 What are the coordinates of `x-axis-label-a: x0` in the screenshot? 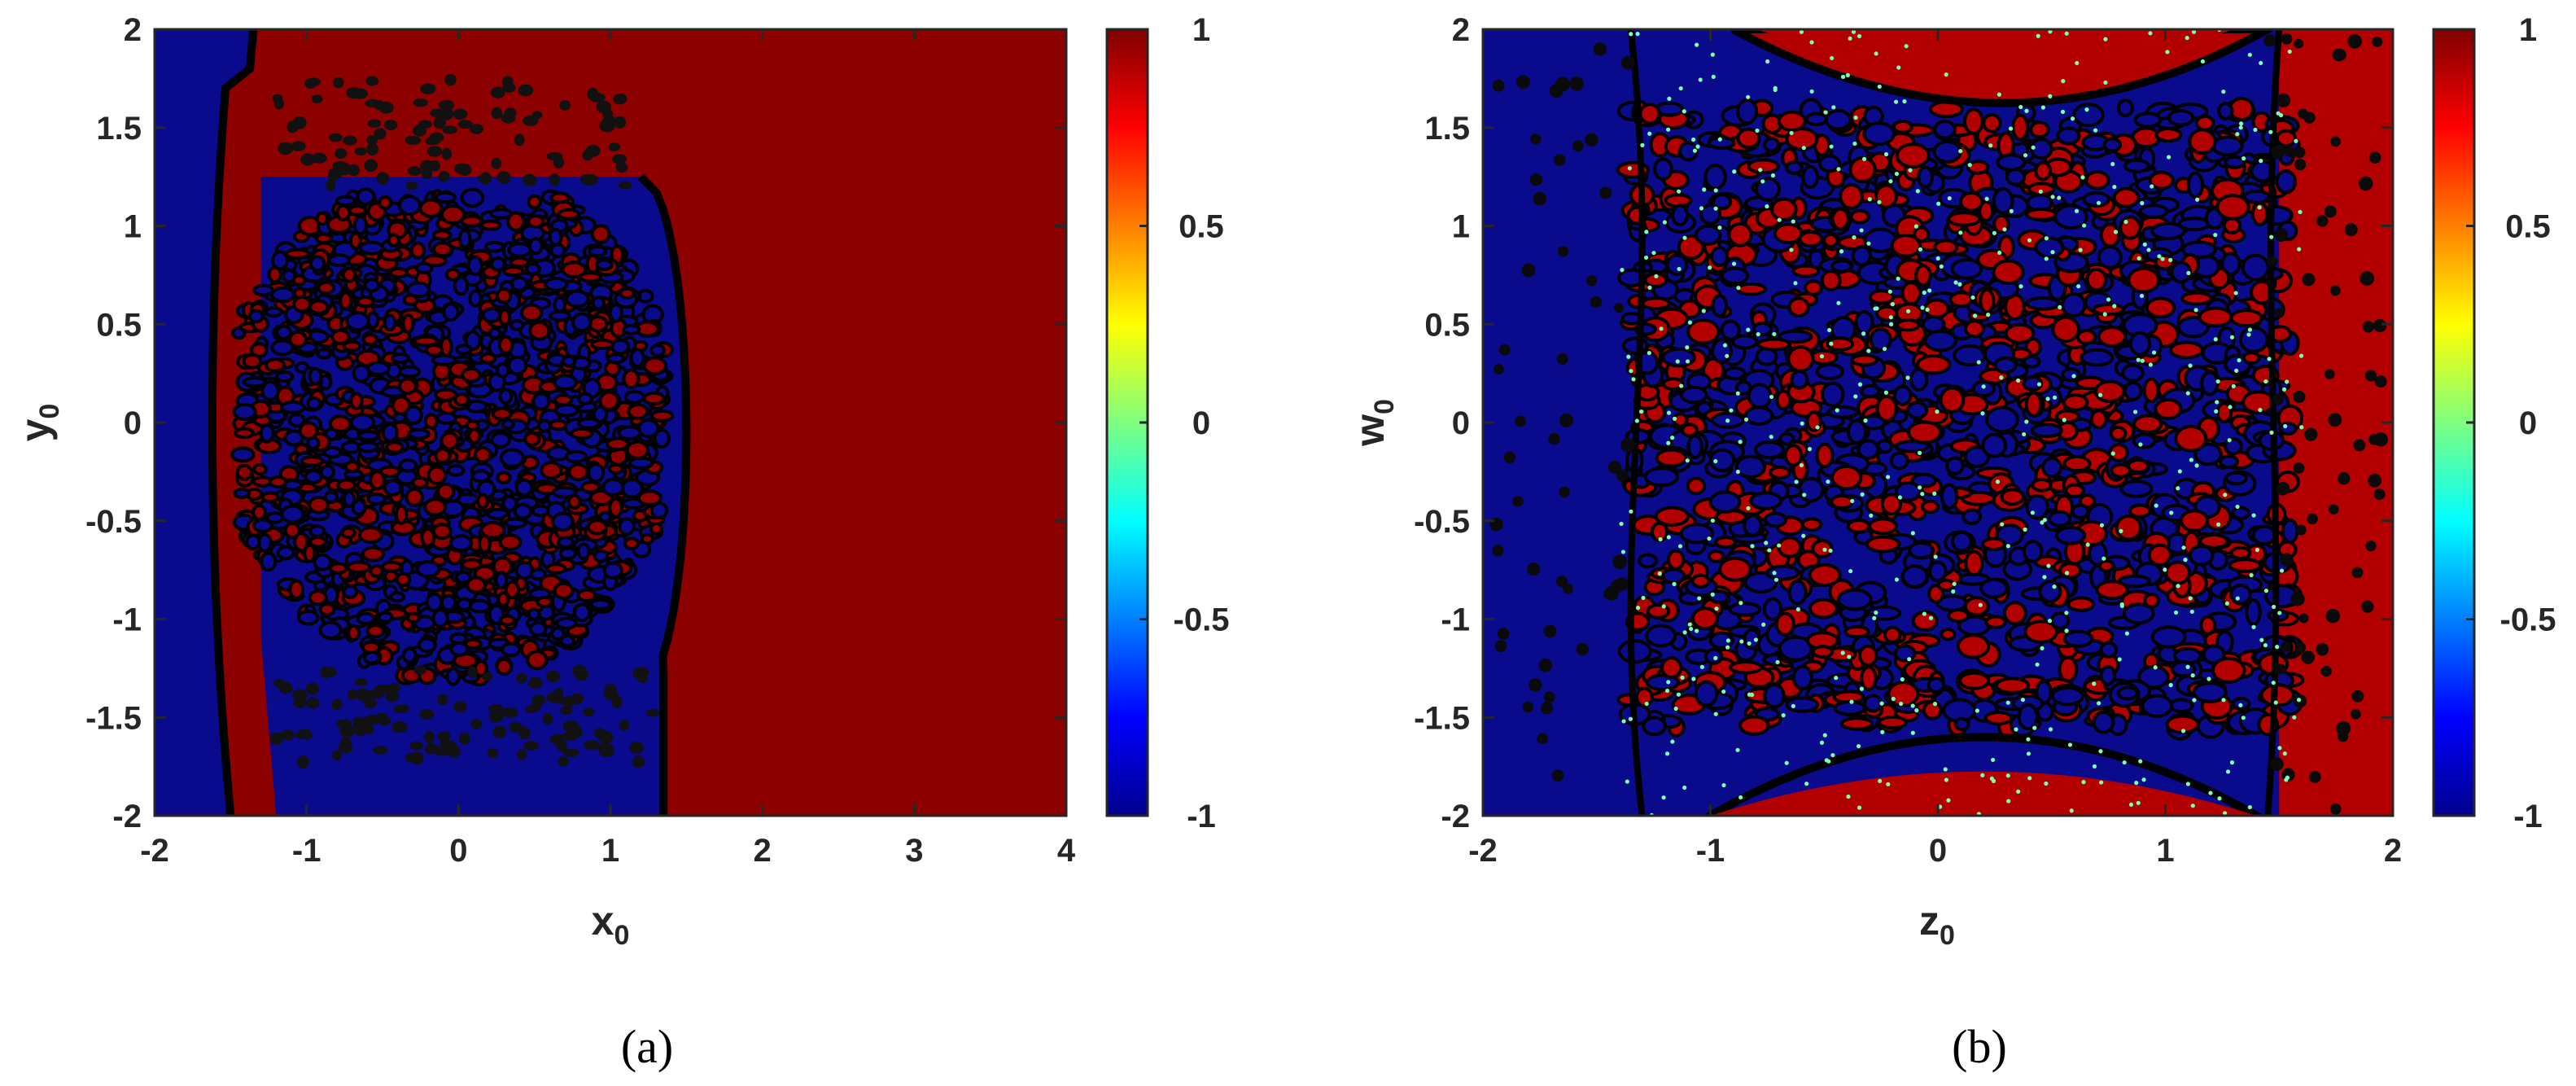 It's located at (611, 925).